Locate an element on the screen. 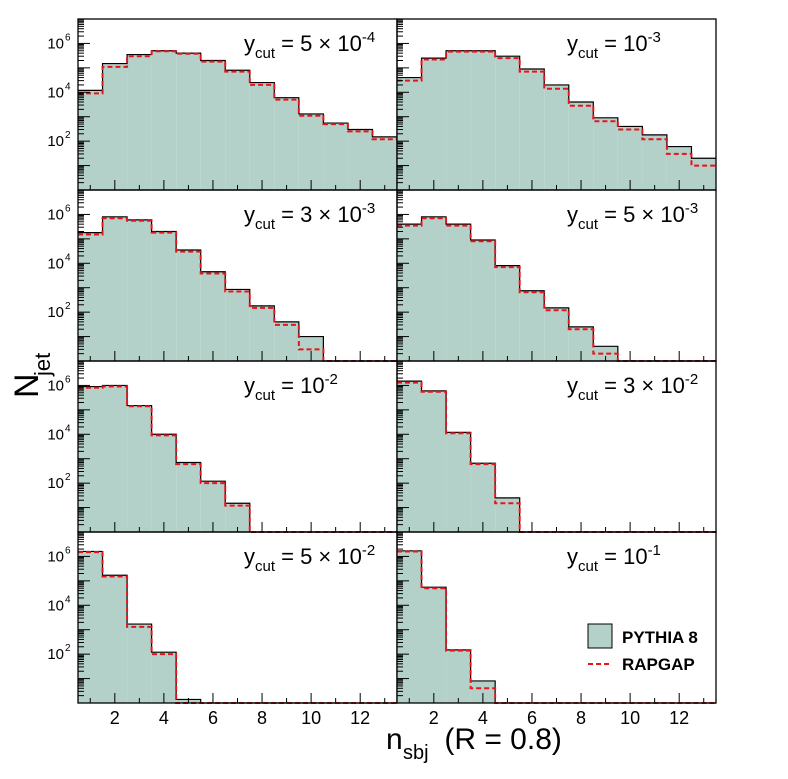 The image size is (788, 779). panel-8: 2 4 6 8 10 12 ycut = 10-1 is located at coordinates (556, 629).